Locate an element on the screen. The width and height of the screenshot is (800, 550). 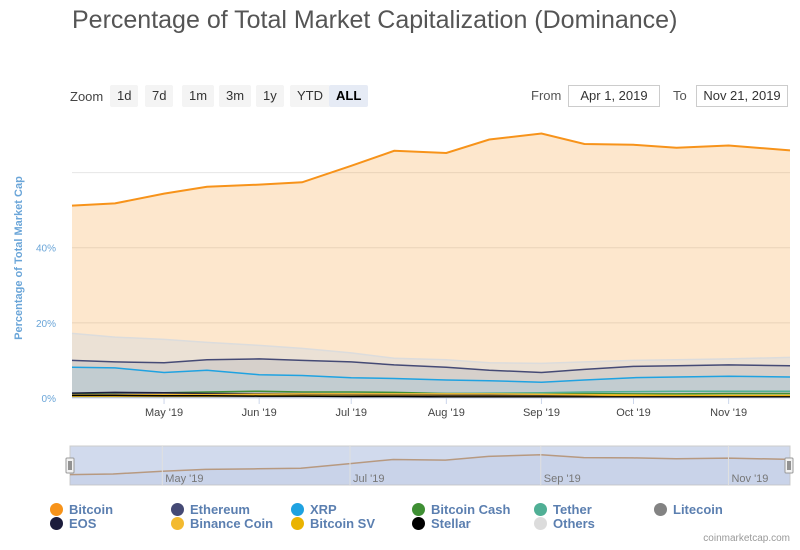
series-line-litecoin is located at coordinates (430, 394).